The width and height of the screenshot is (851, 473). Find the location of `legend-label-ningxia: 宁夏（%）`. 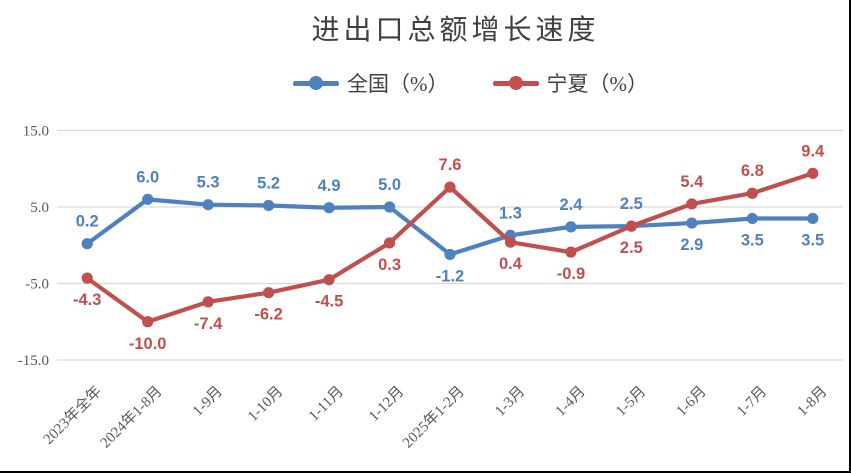

legend-label-ningxia: 宁夏（%） is located at coordinates (597, 84).